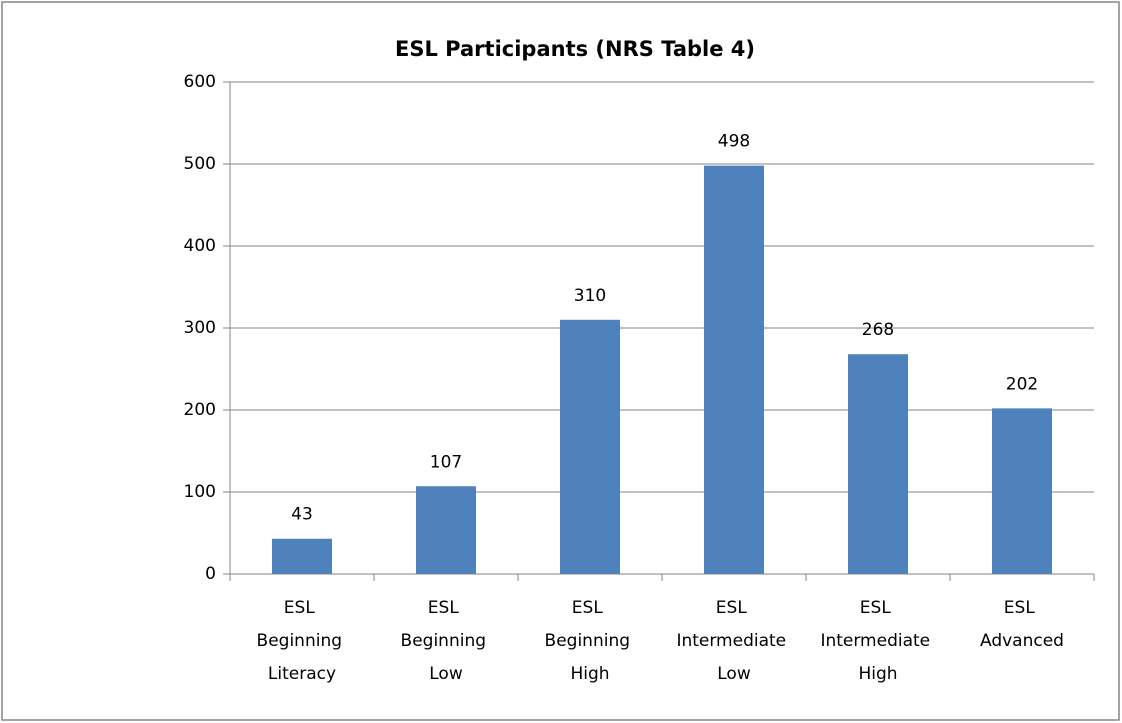 This screenshot has width=1122, height=723. Describe the element at coordinates (200, 246) in the screenshot. I see `y-tick-label: 400` at that location.